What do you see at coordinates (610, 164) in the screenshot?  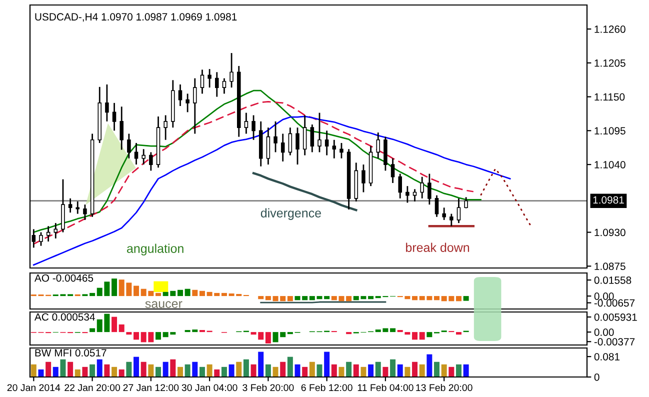 I see `y-tick-label: 1.1040` at bounding box center [610, 164].